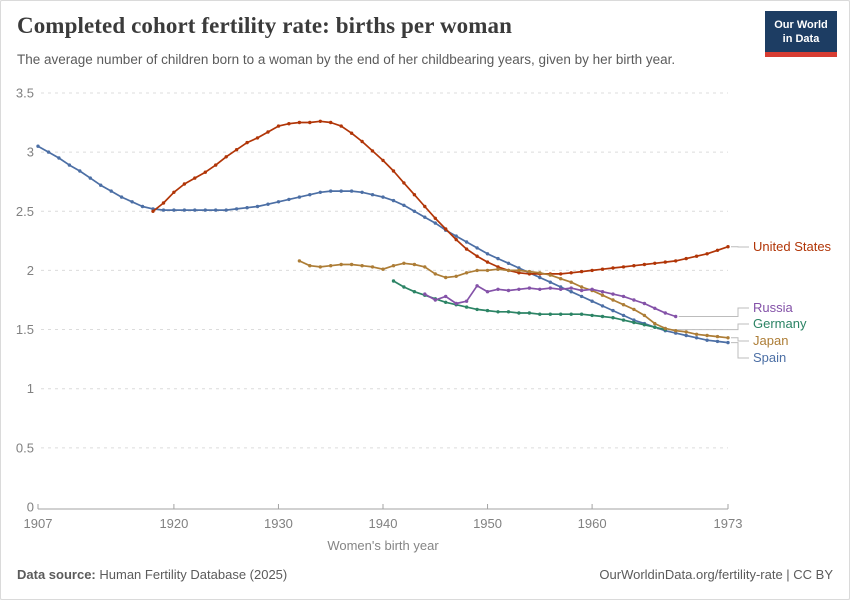 The width and height of the screenshot is (850, 600). Describe the element at coordinates (592, 523) in the screenshot. I see `x-tick-label-1960: 1960` at that location.